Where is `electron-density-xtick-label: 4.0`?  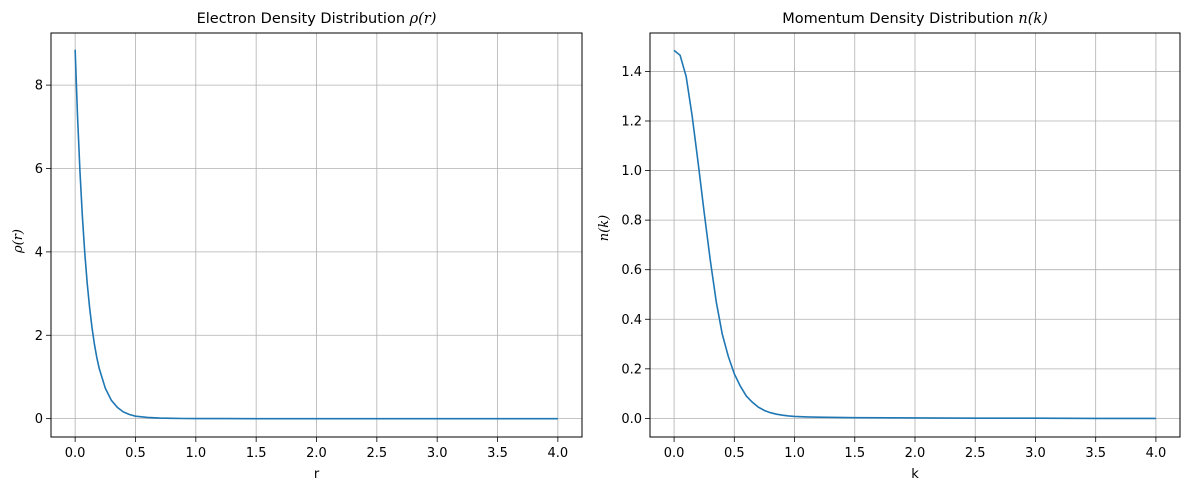 electron-density-xtick-label: 4.0 is located at coordinates (558, 453).